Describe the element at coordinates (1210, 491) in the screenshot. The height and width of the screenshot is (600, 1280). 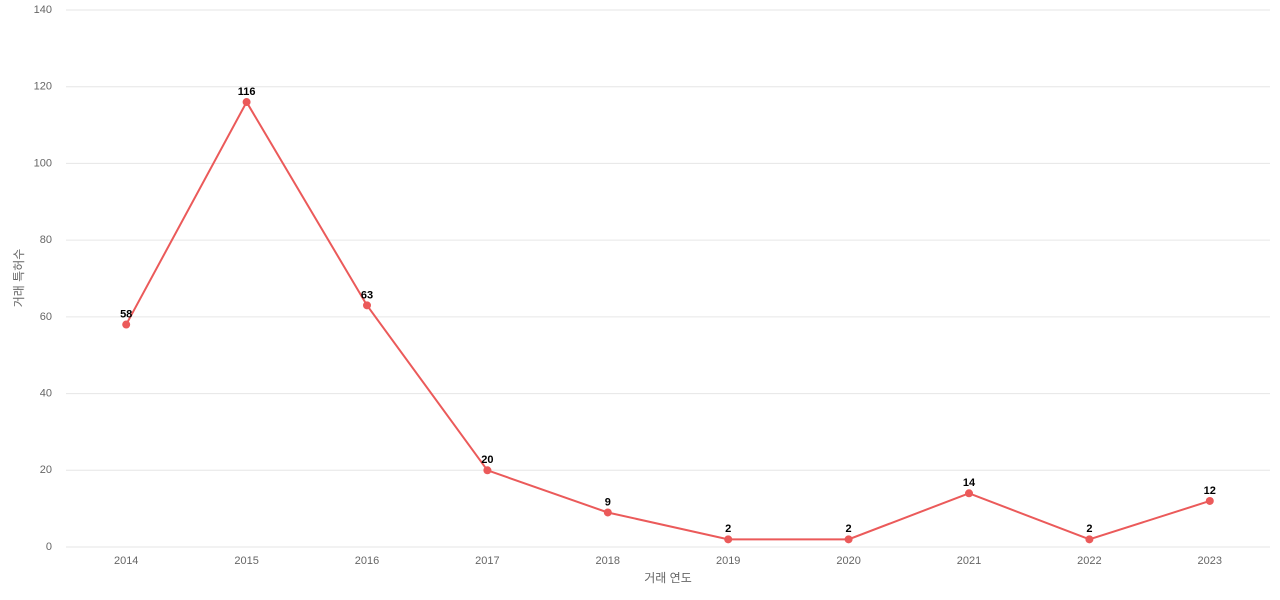
I see `value-label: 12` at that location.